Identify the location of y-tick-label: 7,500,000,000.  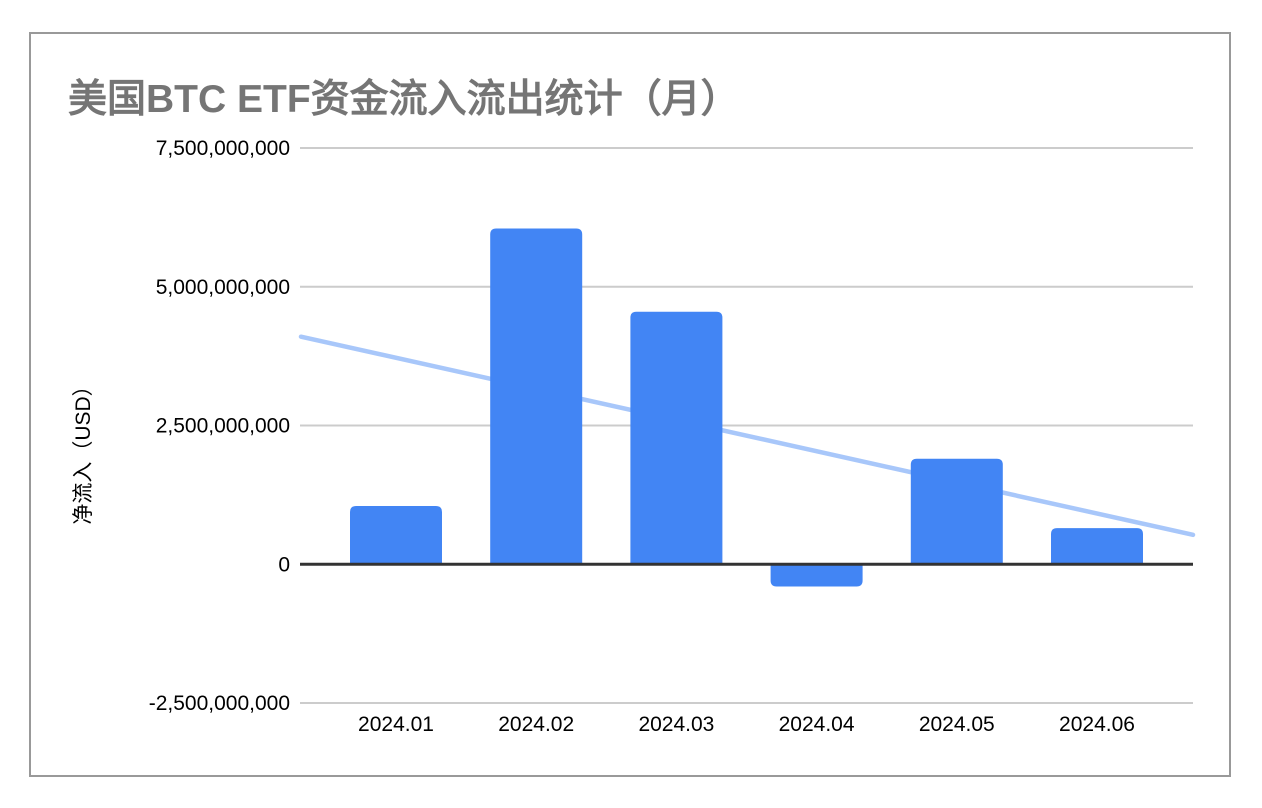
(223, 148).